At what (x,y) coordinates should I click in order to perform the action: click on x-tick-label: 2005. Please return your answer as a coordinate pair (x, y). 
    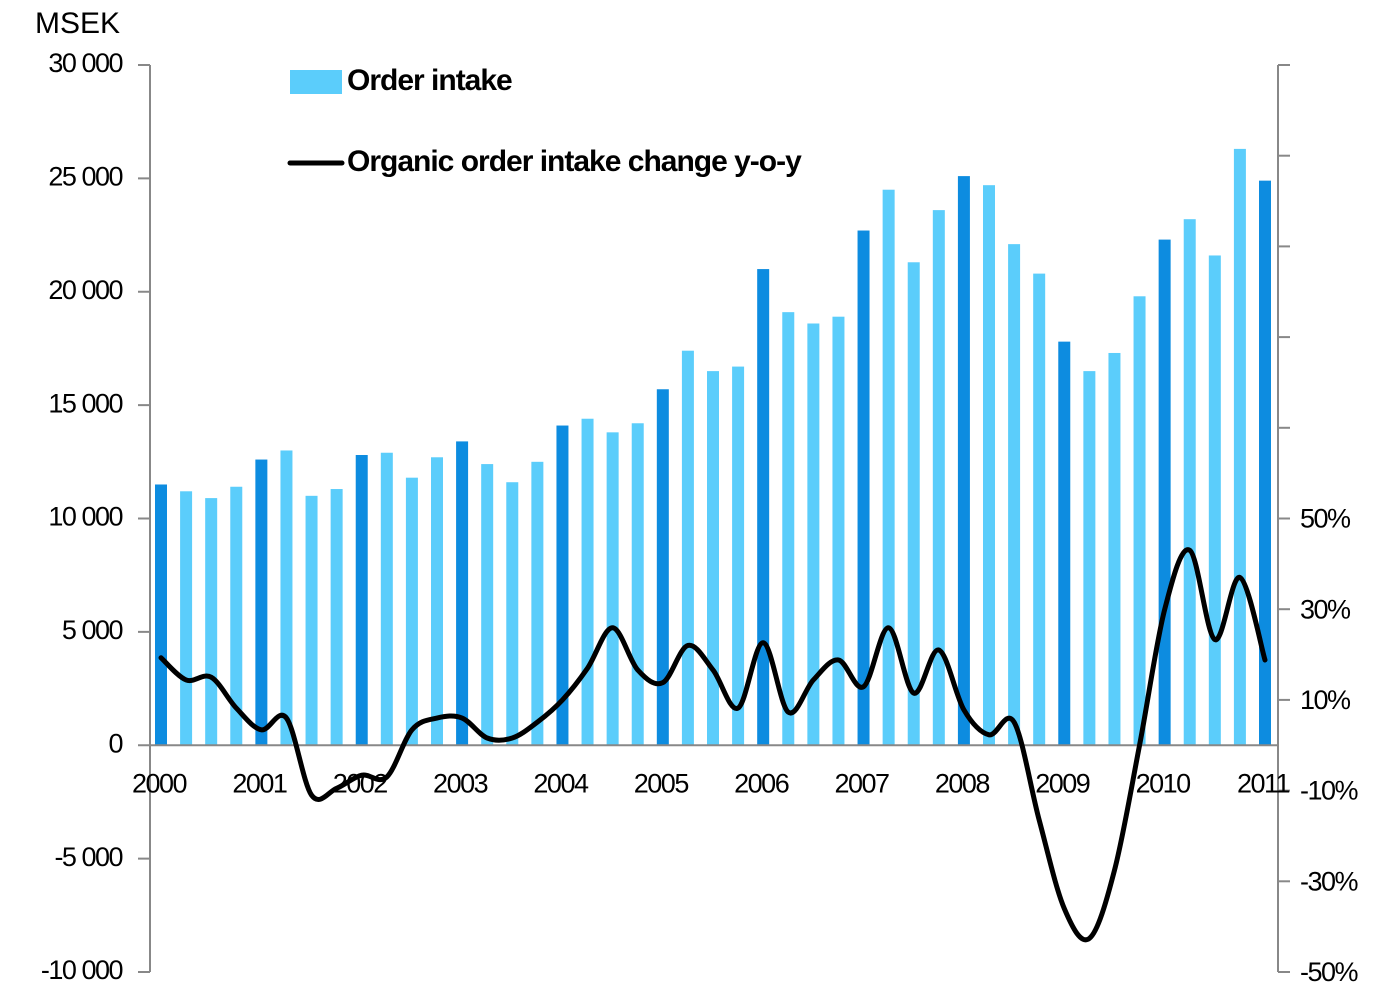
    Looking at the image, I should click on (661, 783).